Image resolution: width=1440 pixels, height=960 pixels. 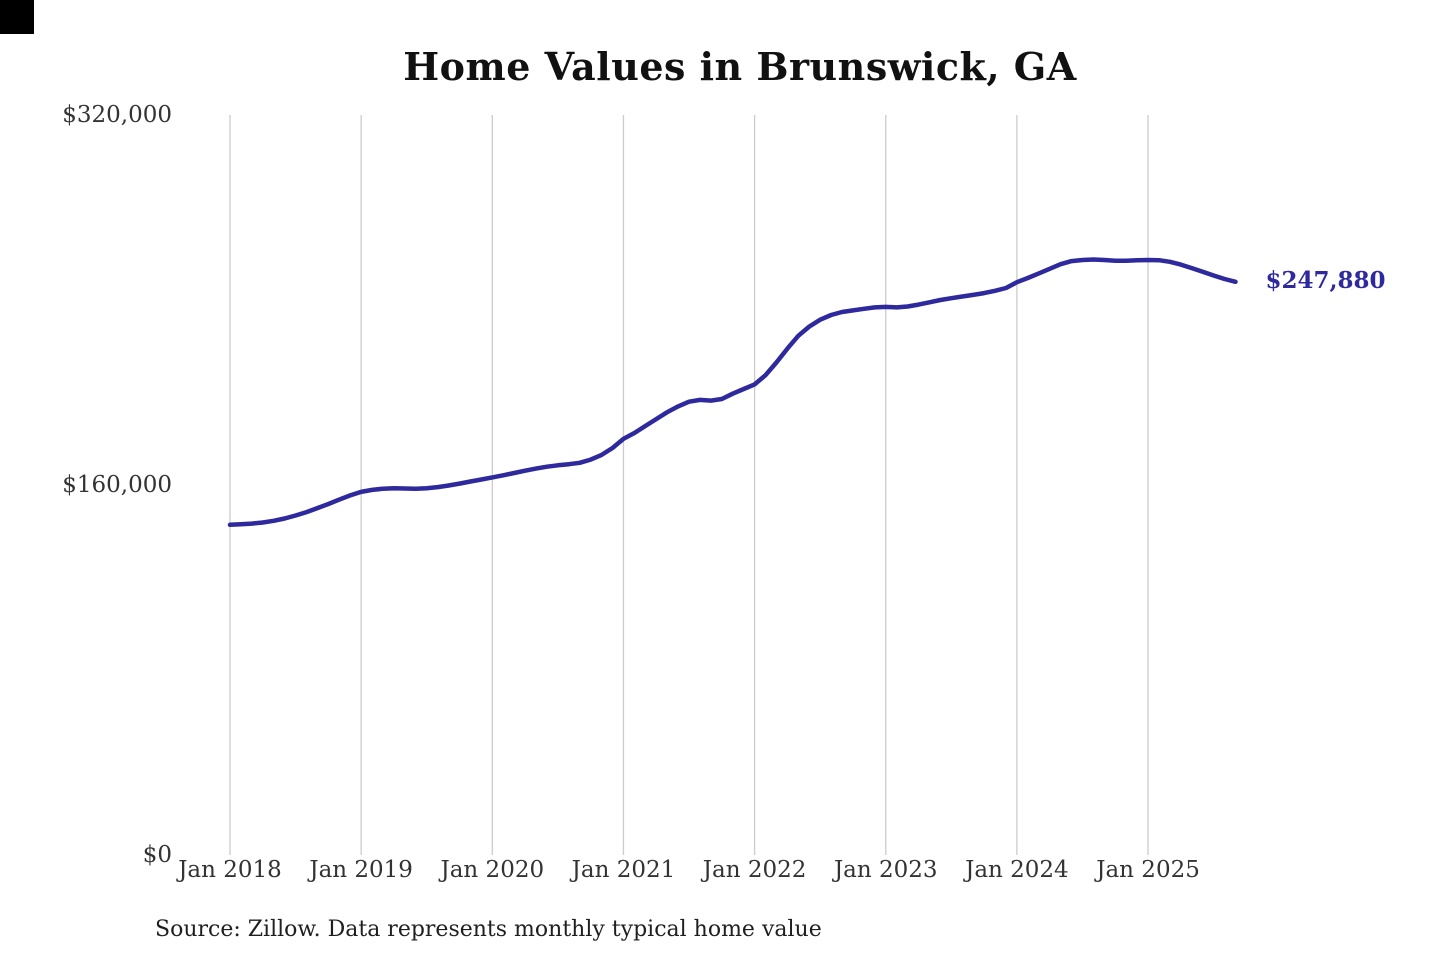 What do you see at coordinates (17, 17) in the screenshot?
I see `corner-mark` at bounding box center [17, 17].